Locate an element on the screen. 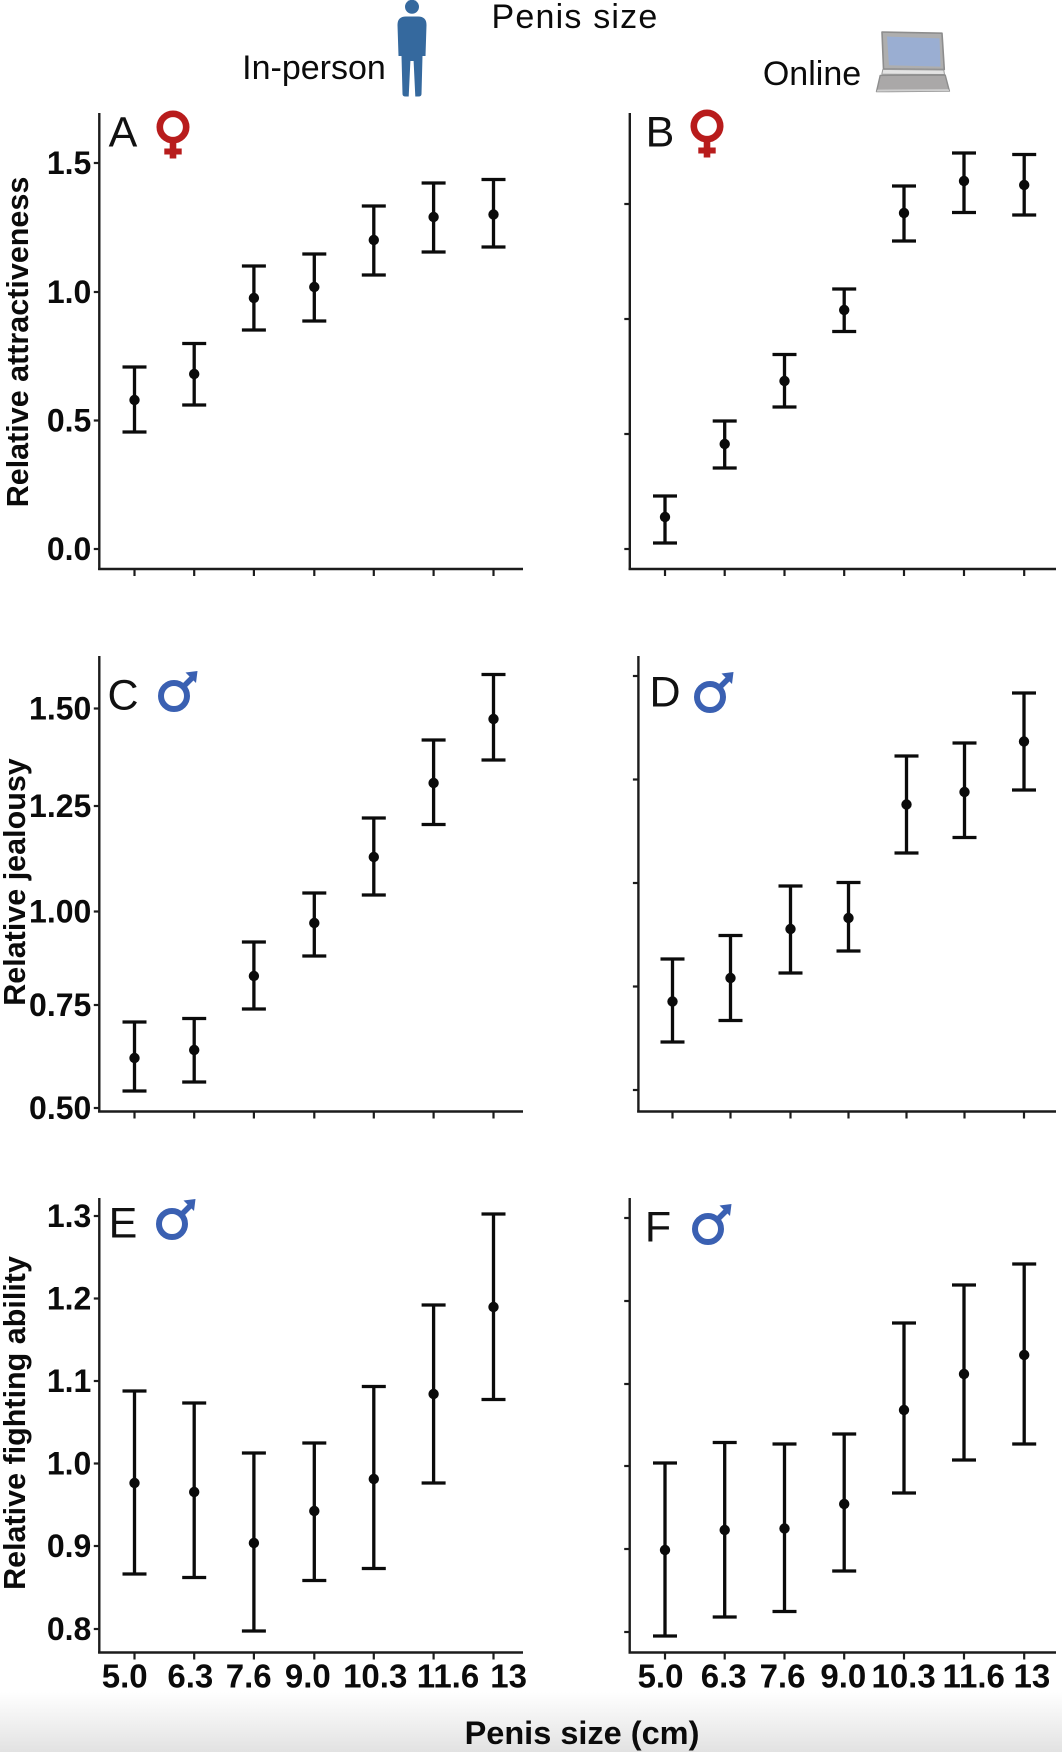 This screenshot has width=1062, height=1752. svg-text: 0.9 is located at coordinates (69, 1546).